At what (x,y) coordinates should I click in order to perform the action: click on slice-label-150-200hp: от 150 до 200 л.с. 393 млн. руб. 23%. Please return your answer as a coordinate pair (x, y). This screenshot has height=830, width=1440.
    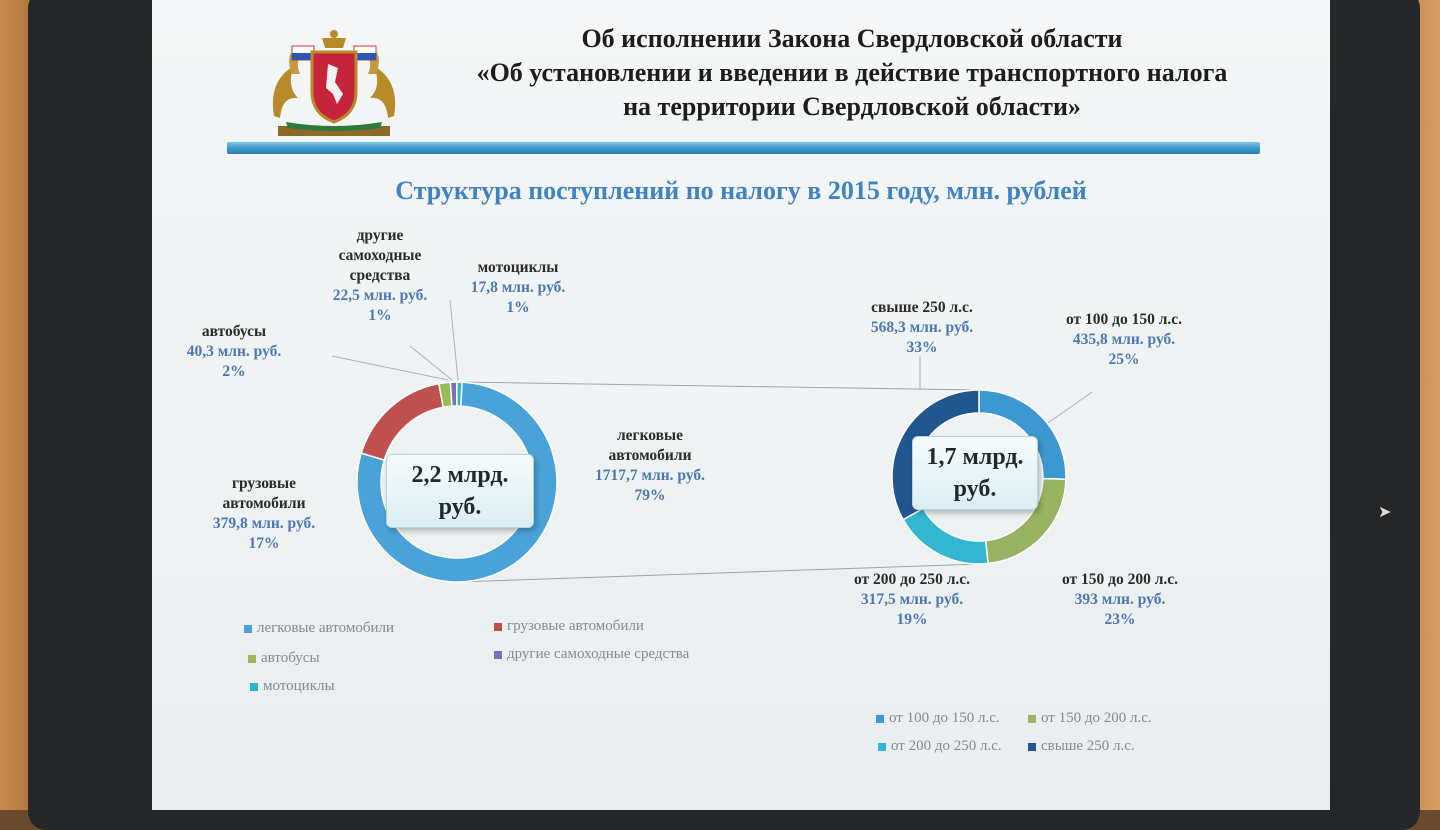
    Looking at the image, I should click on (1120, 599).